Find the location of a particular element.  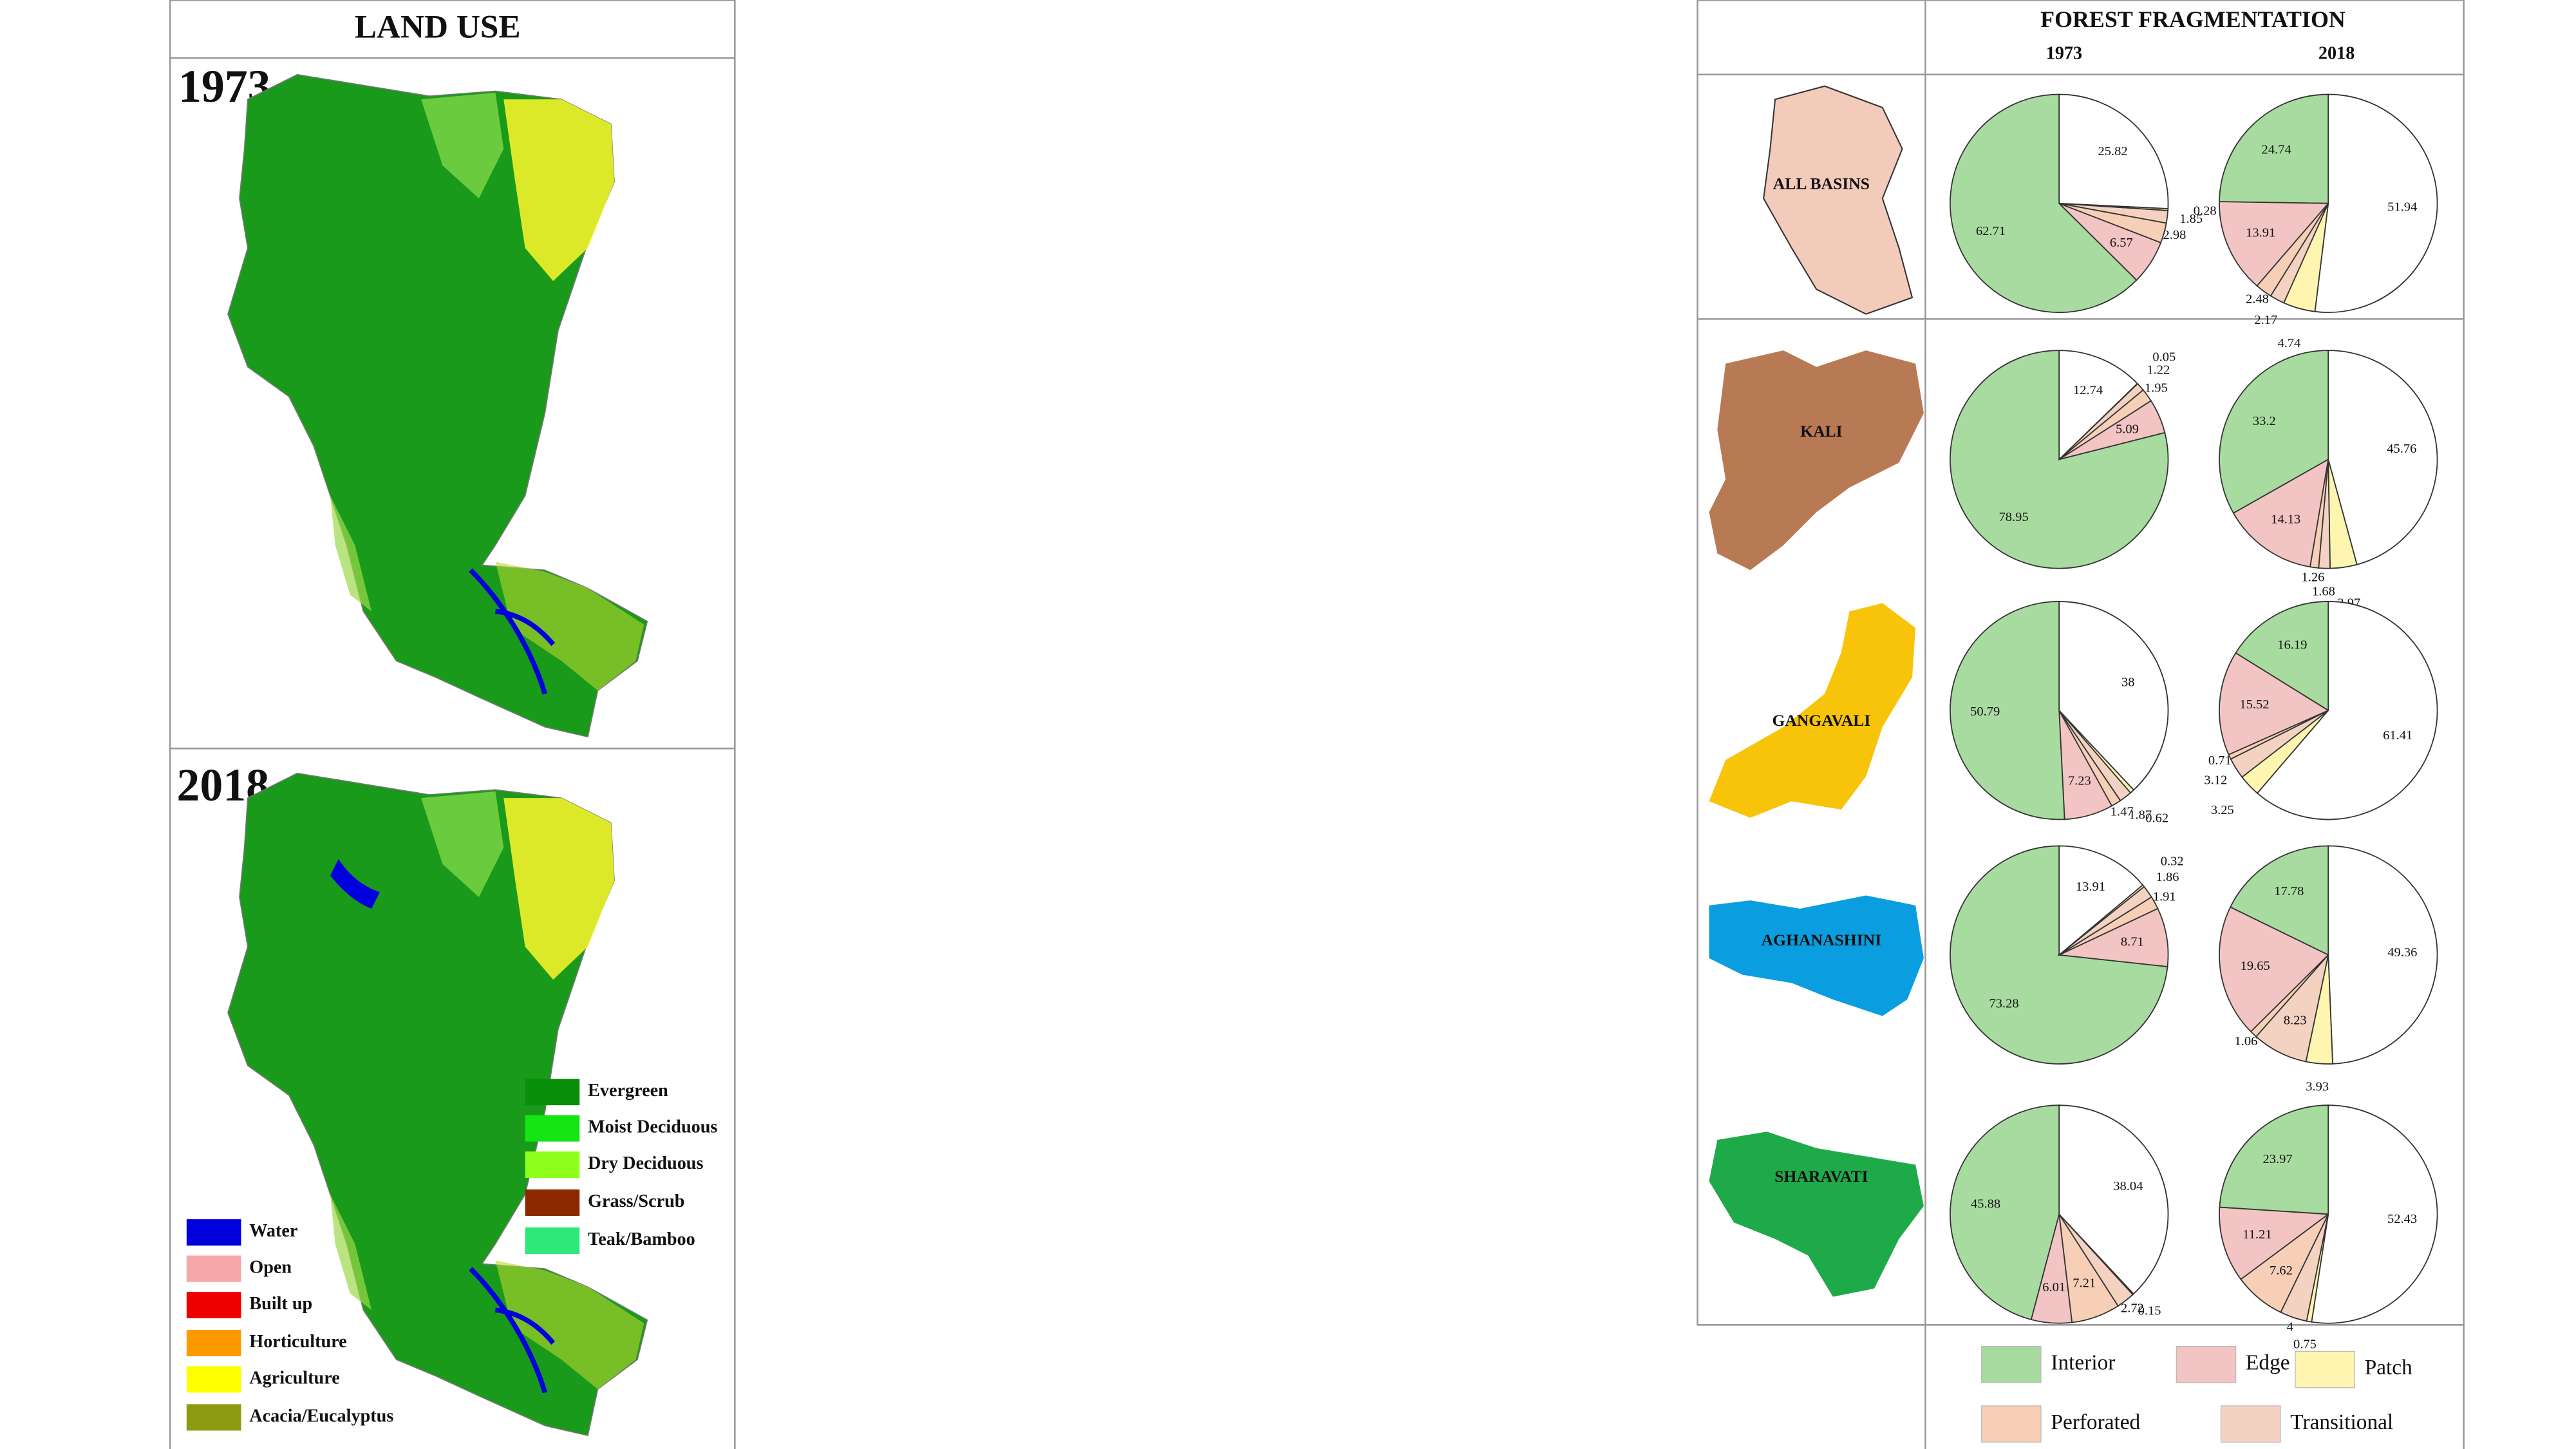

data-label: 2.17 is located at coordinates (2265, 320).